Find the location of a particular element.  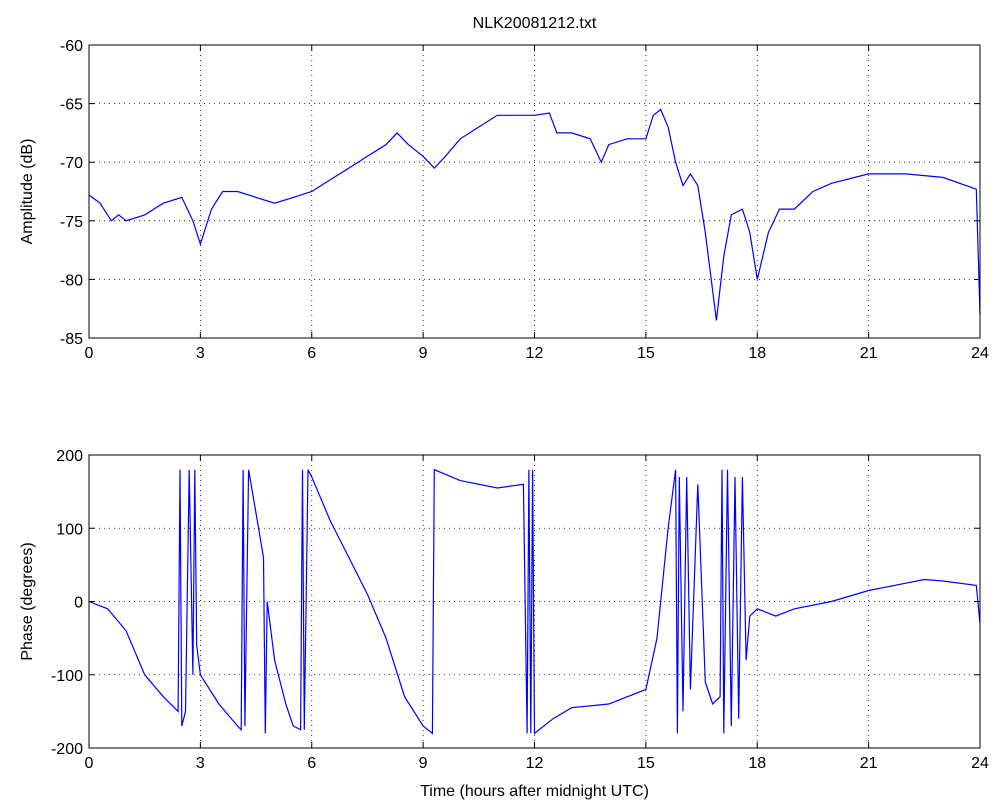

chart-title: NLK20081212.txt is located at coordinates (535, 23).